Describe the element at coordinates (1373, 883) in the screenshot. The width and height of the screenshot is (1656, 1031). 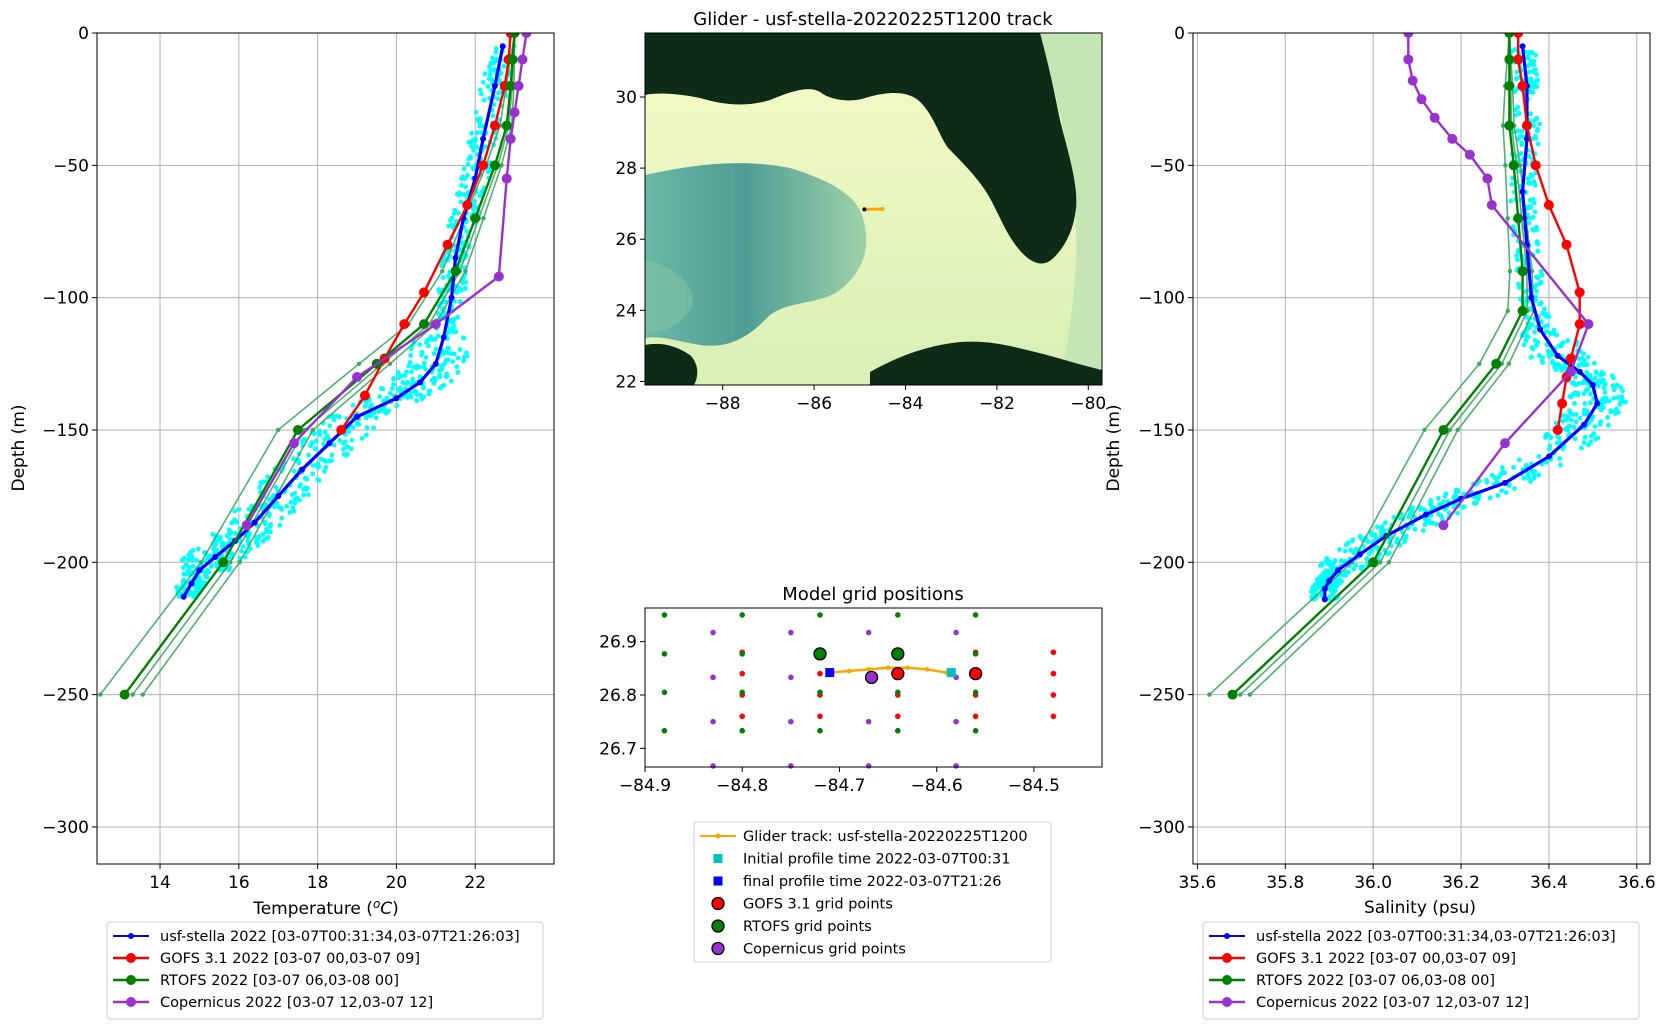
I see `x-tick-label: 36.0` at that location.